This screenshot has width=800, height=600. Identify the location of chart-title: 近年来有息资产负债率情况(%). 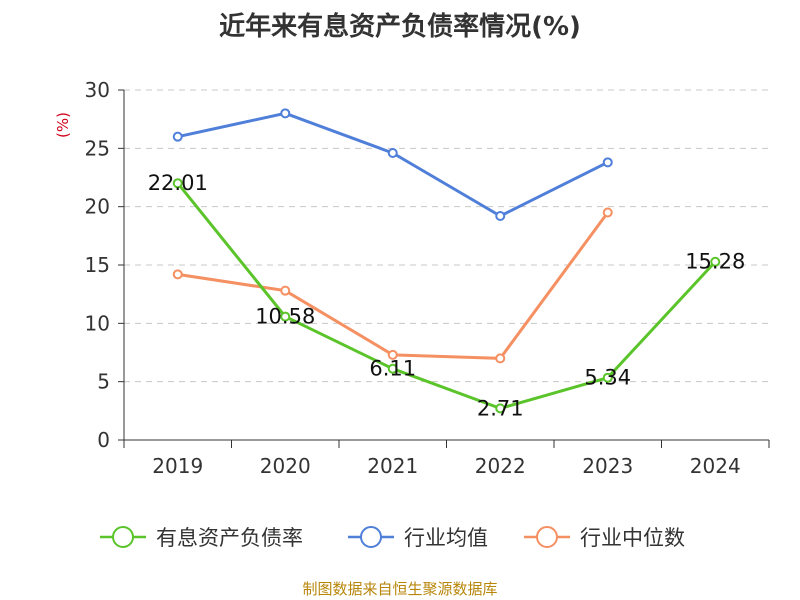
(400, 27).